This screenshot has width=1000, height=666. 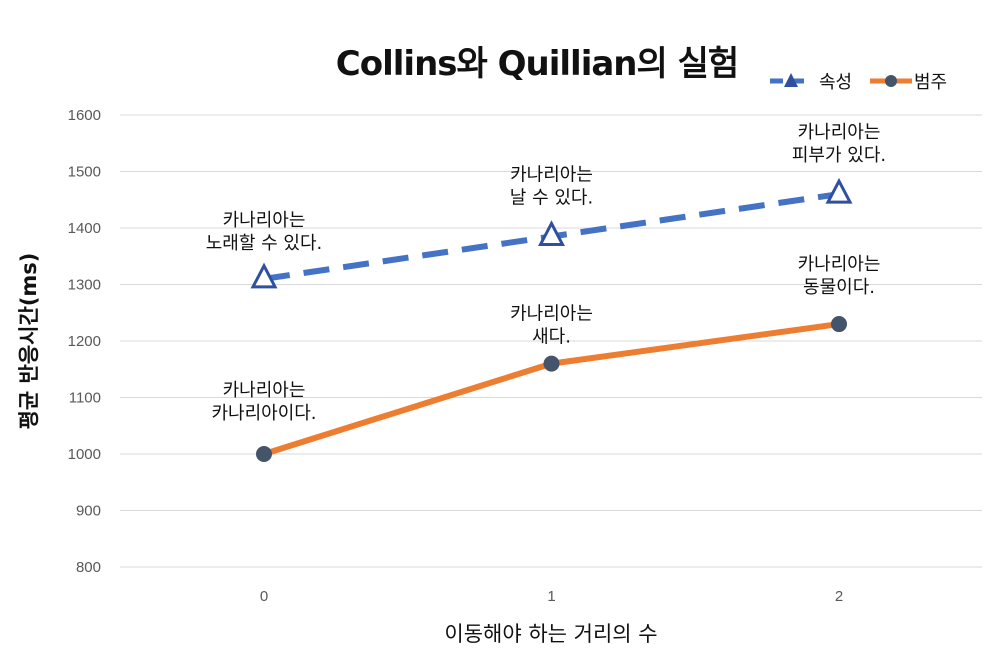 I want to click on y-tick-label: 1600, so click(x=84, y=115).